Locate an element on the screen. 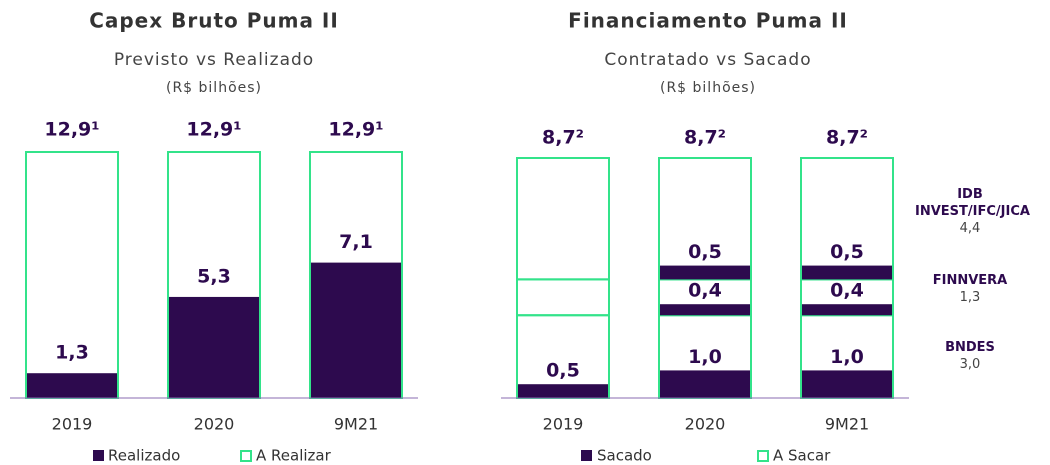 The width and height of the screenshot is (1050, 465). tranche-label: BNDES 3,0 is located at coordinates (970, 356).